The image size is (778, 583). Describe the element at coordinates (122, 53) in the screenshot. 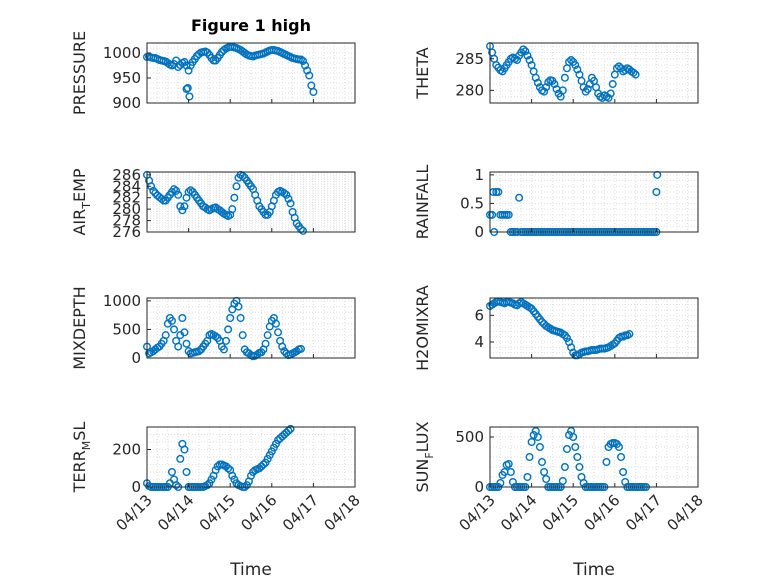

I see `y-tick-label: 1000` at that location.